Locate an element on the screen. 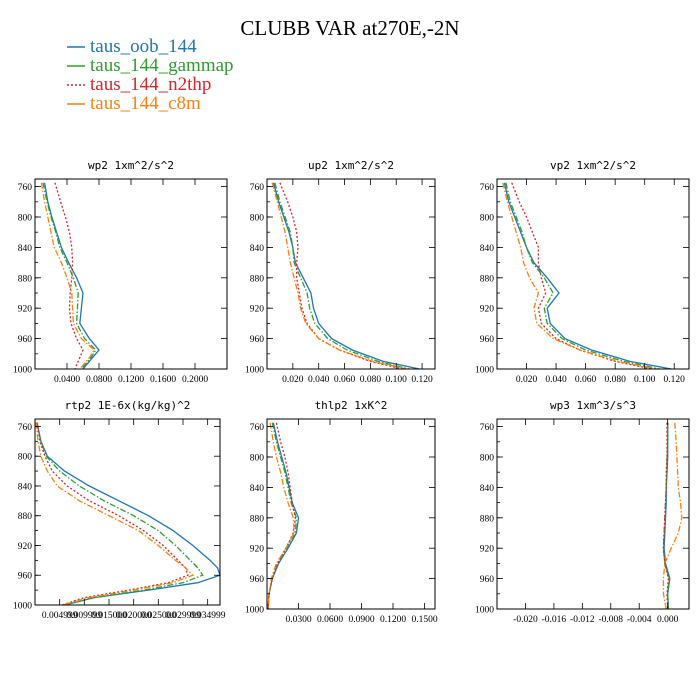  x-tick-label: -0.008 is located at coordinates (611, 620).